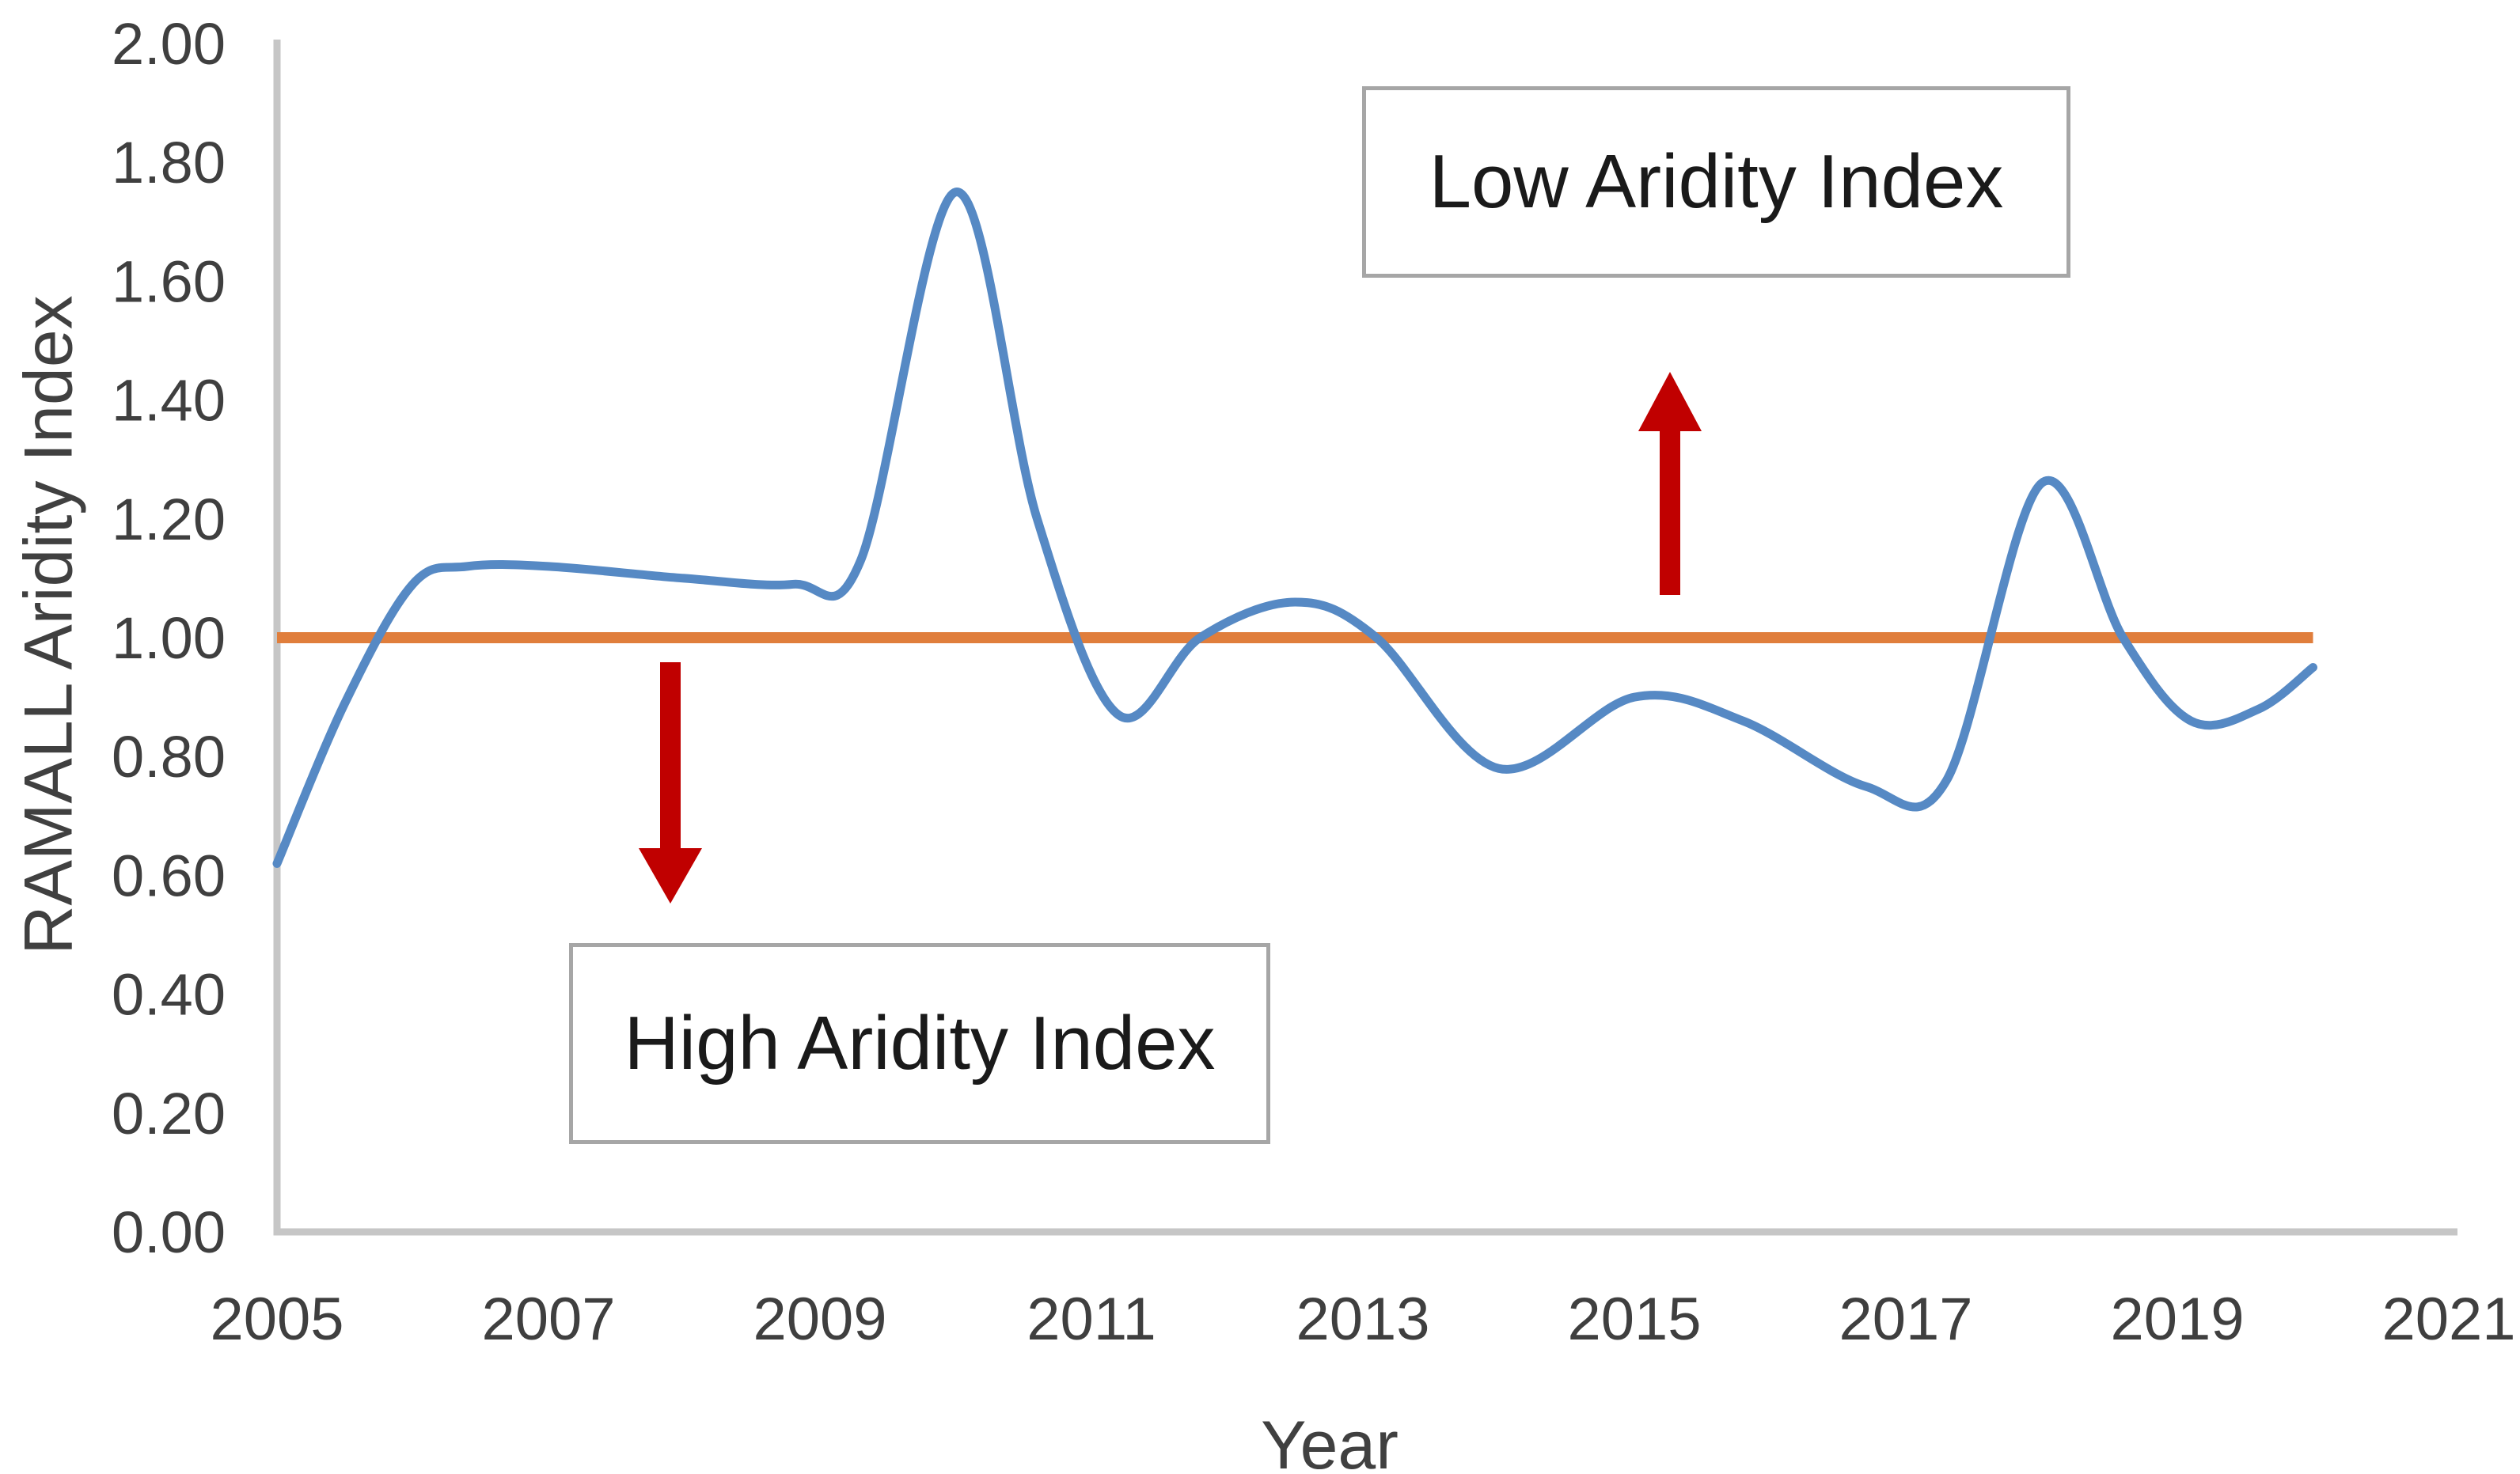 This screenshot has height=1474, width=2520. Describe the element at coordinates (1670, 483) in the screenshot. I see `up-arrow-icon` at that location.